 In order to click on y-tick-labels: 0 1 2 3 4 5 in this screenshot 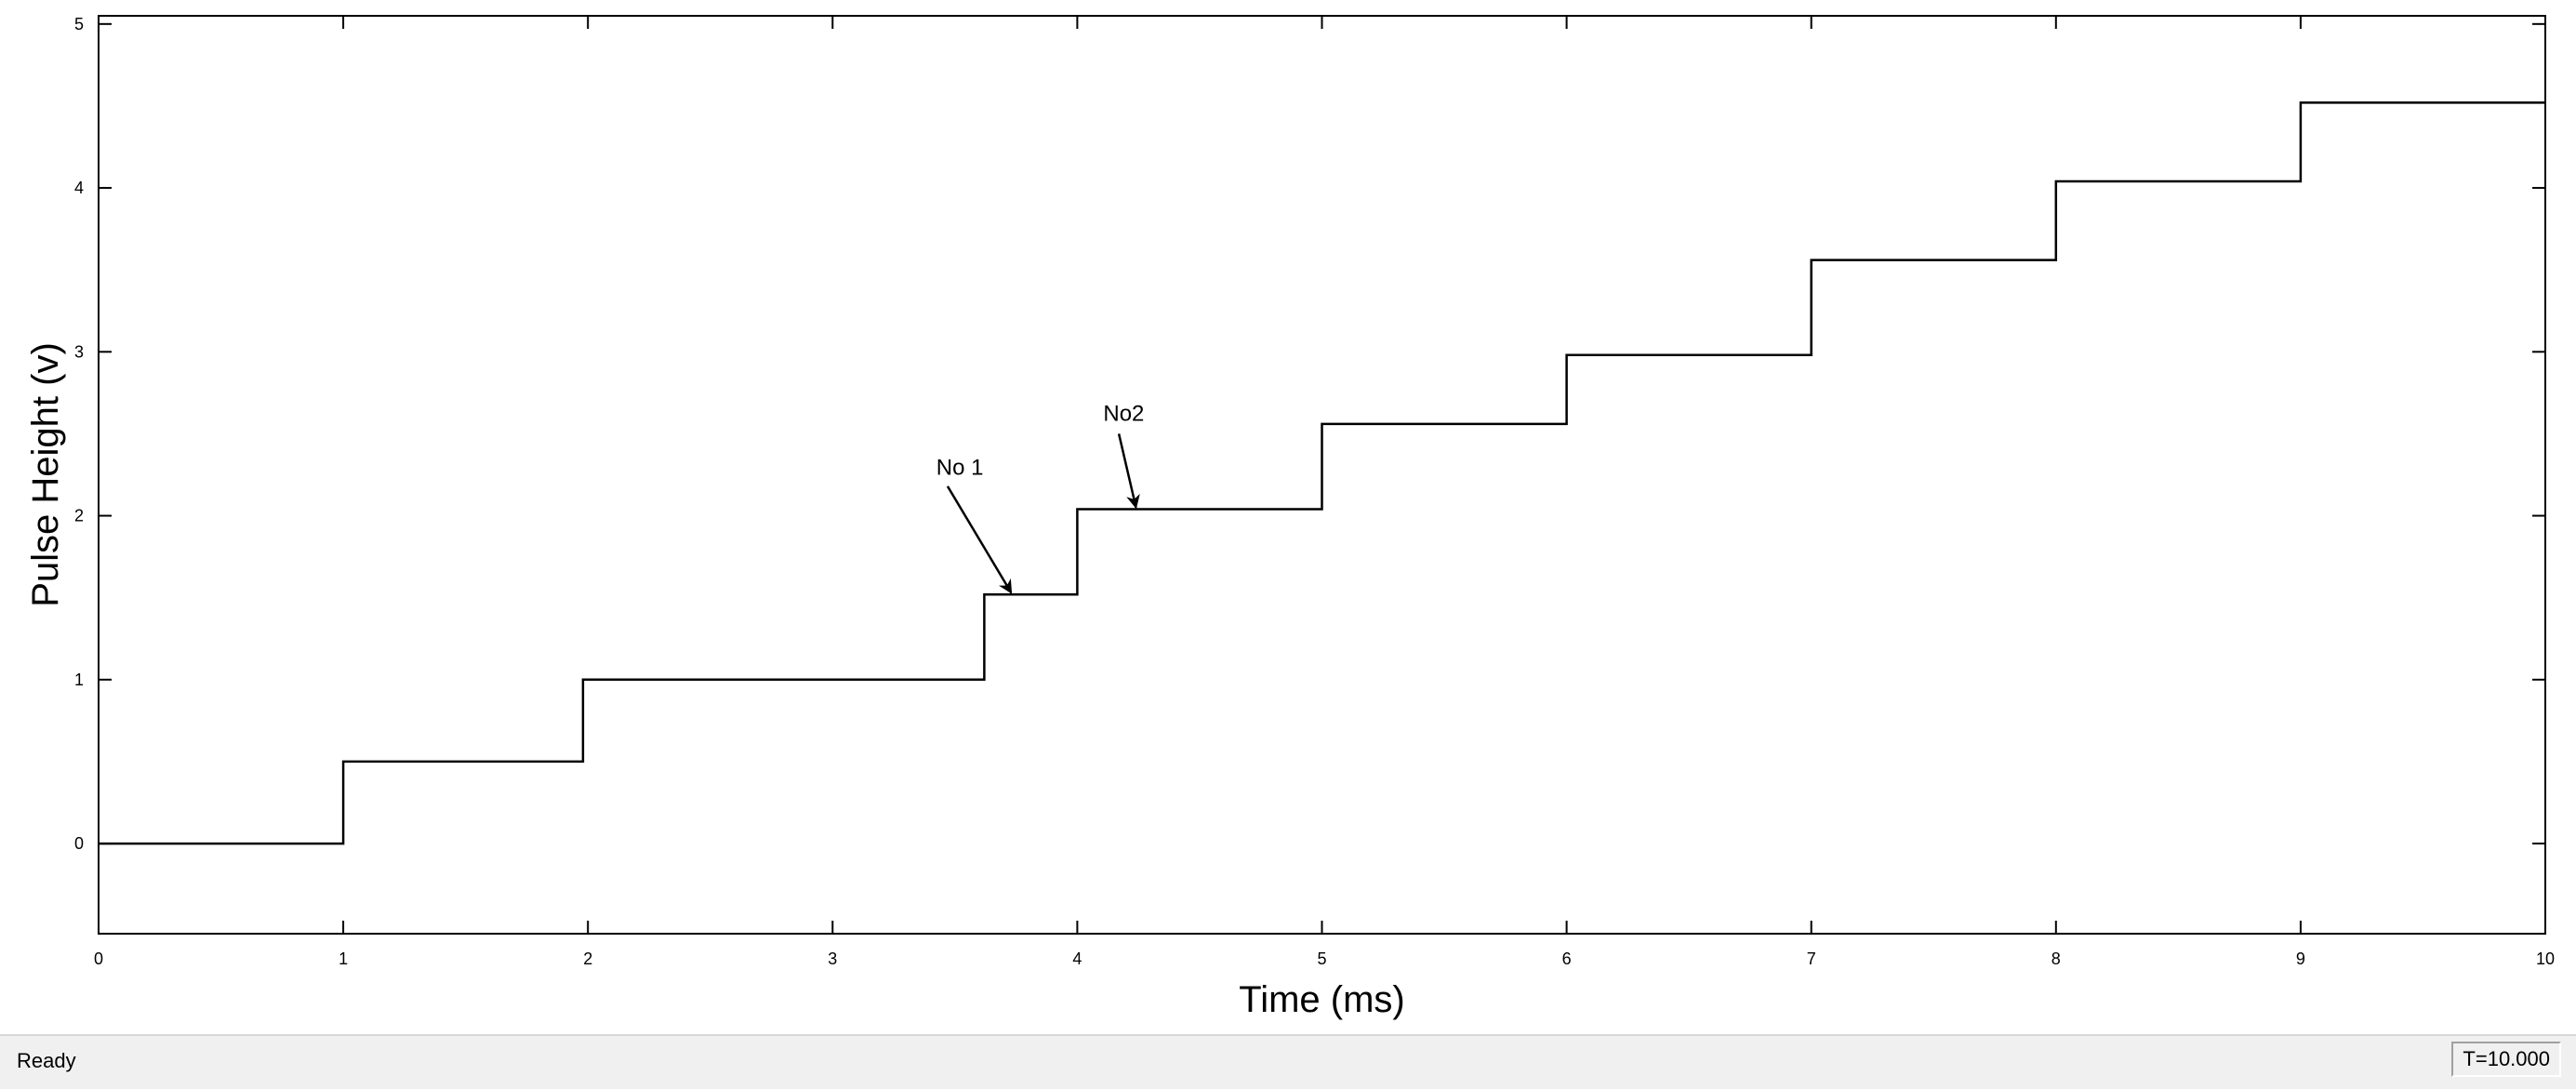, I will do `click(79, 434)`.